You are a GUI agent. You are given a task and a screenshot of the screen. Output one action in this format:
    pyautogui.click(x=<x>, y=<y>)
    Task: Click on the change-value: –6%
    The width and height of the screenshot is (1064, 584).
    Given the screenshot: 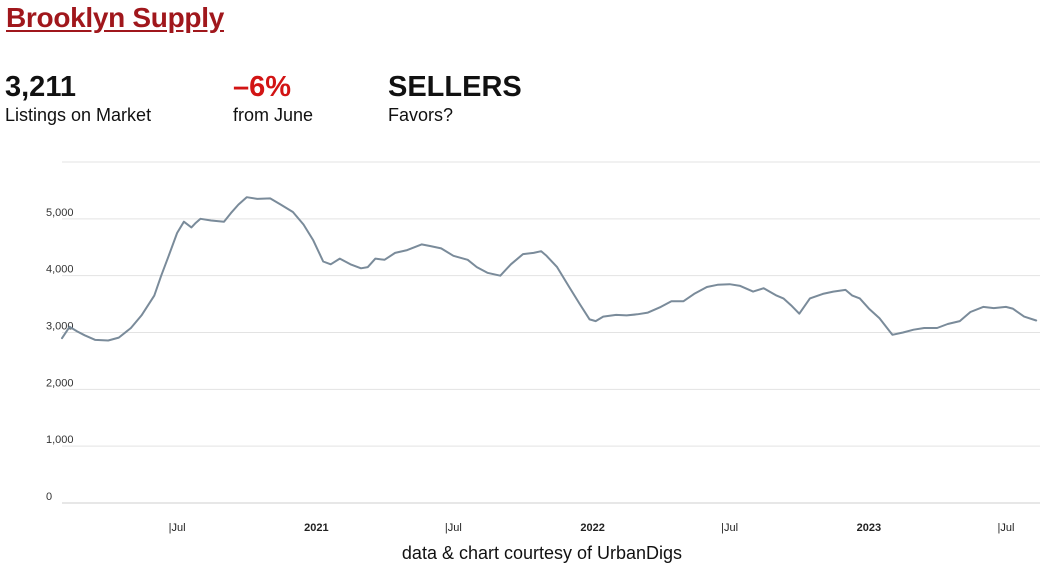 What is the action you would take?
    pyautogui.click(x=262, y=87)
    